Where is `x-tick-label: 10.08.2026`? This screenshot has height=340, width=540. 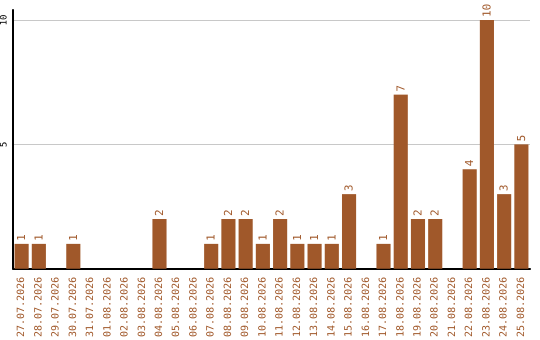 x-tick-label: 10.08.2026 is located at coordinates (262, 307).